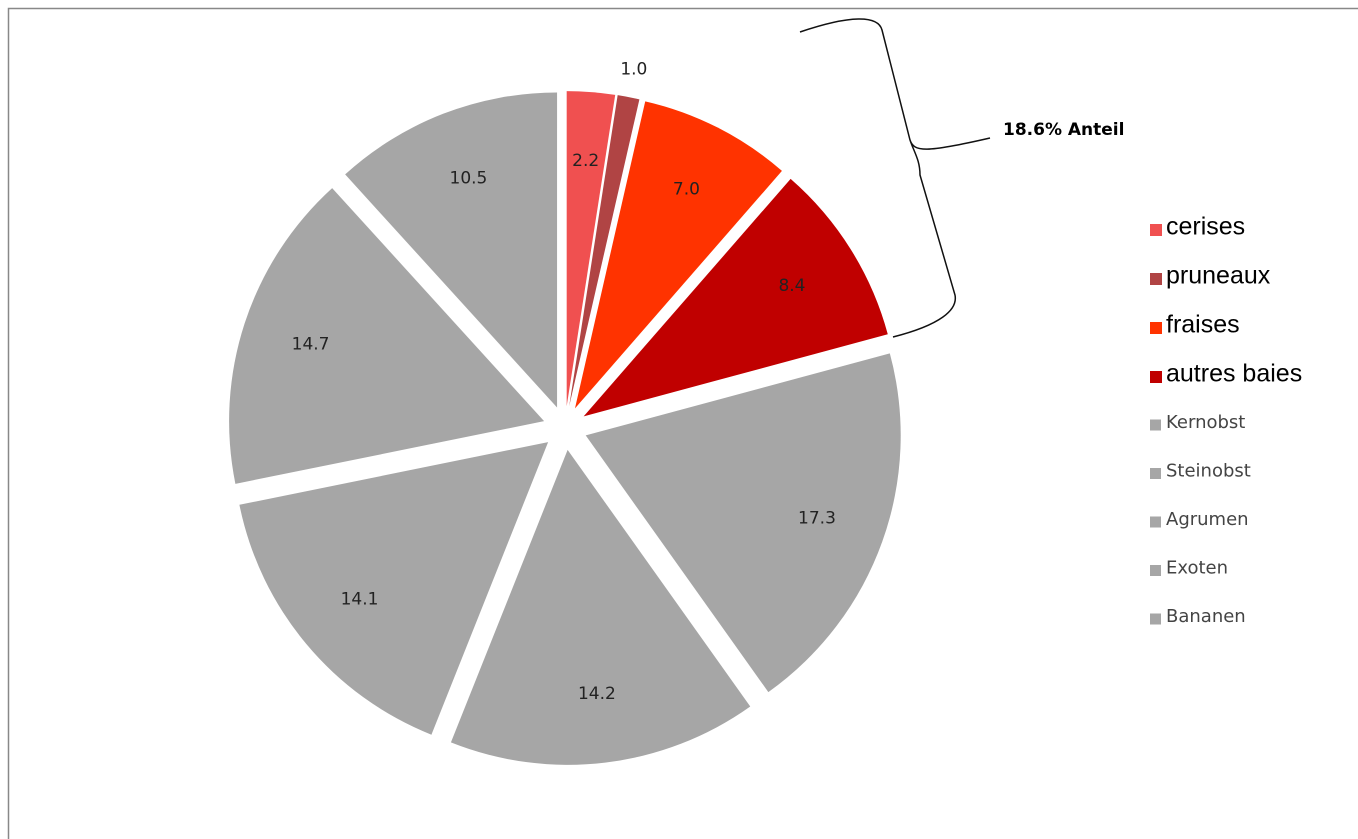  Describe the element at coordinates (791, 286) in the screenshot. I see `slice-label: 8.4` at that location.